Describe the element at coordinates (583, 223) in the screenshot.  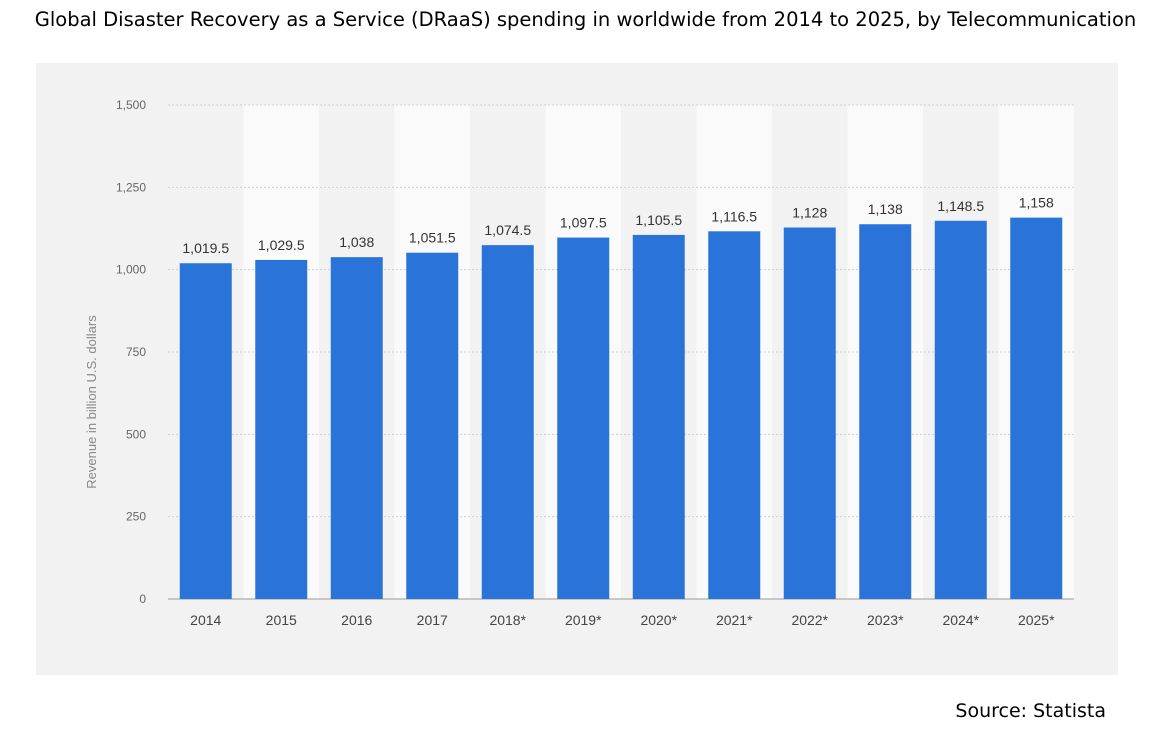
I see `value-label: 1,097.5` at that location.